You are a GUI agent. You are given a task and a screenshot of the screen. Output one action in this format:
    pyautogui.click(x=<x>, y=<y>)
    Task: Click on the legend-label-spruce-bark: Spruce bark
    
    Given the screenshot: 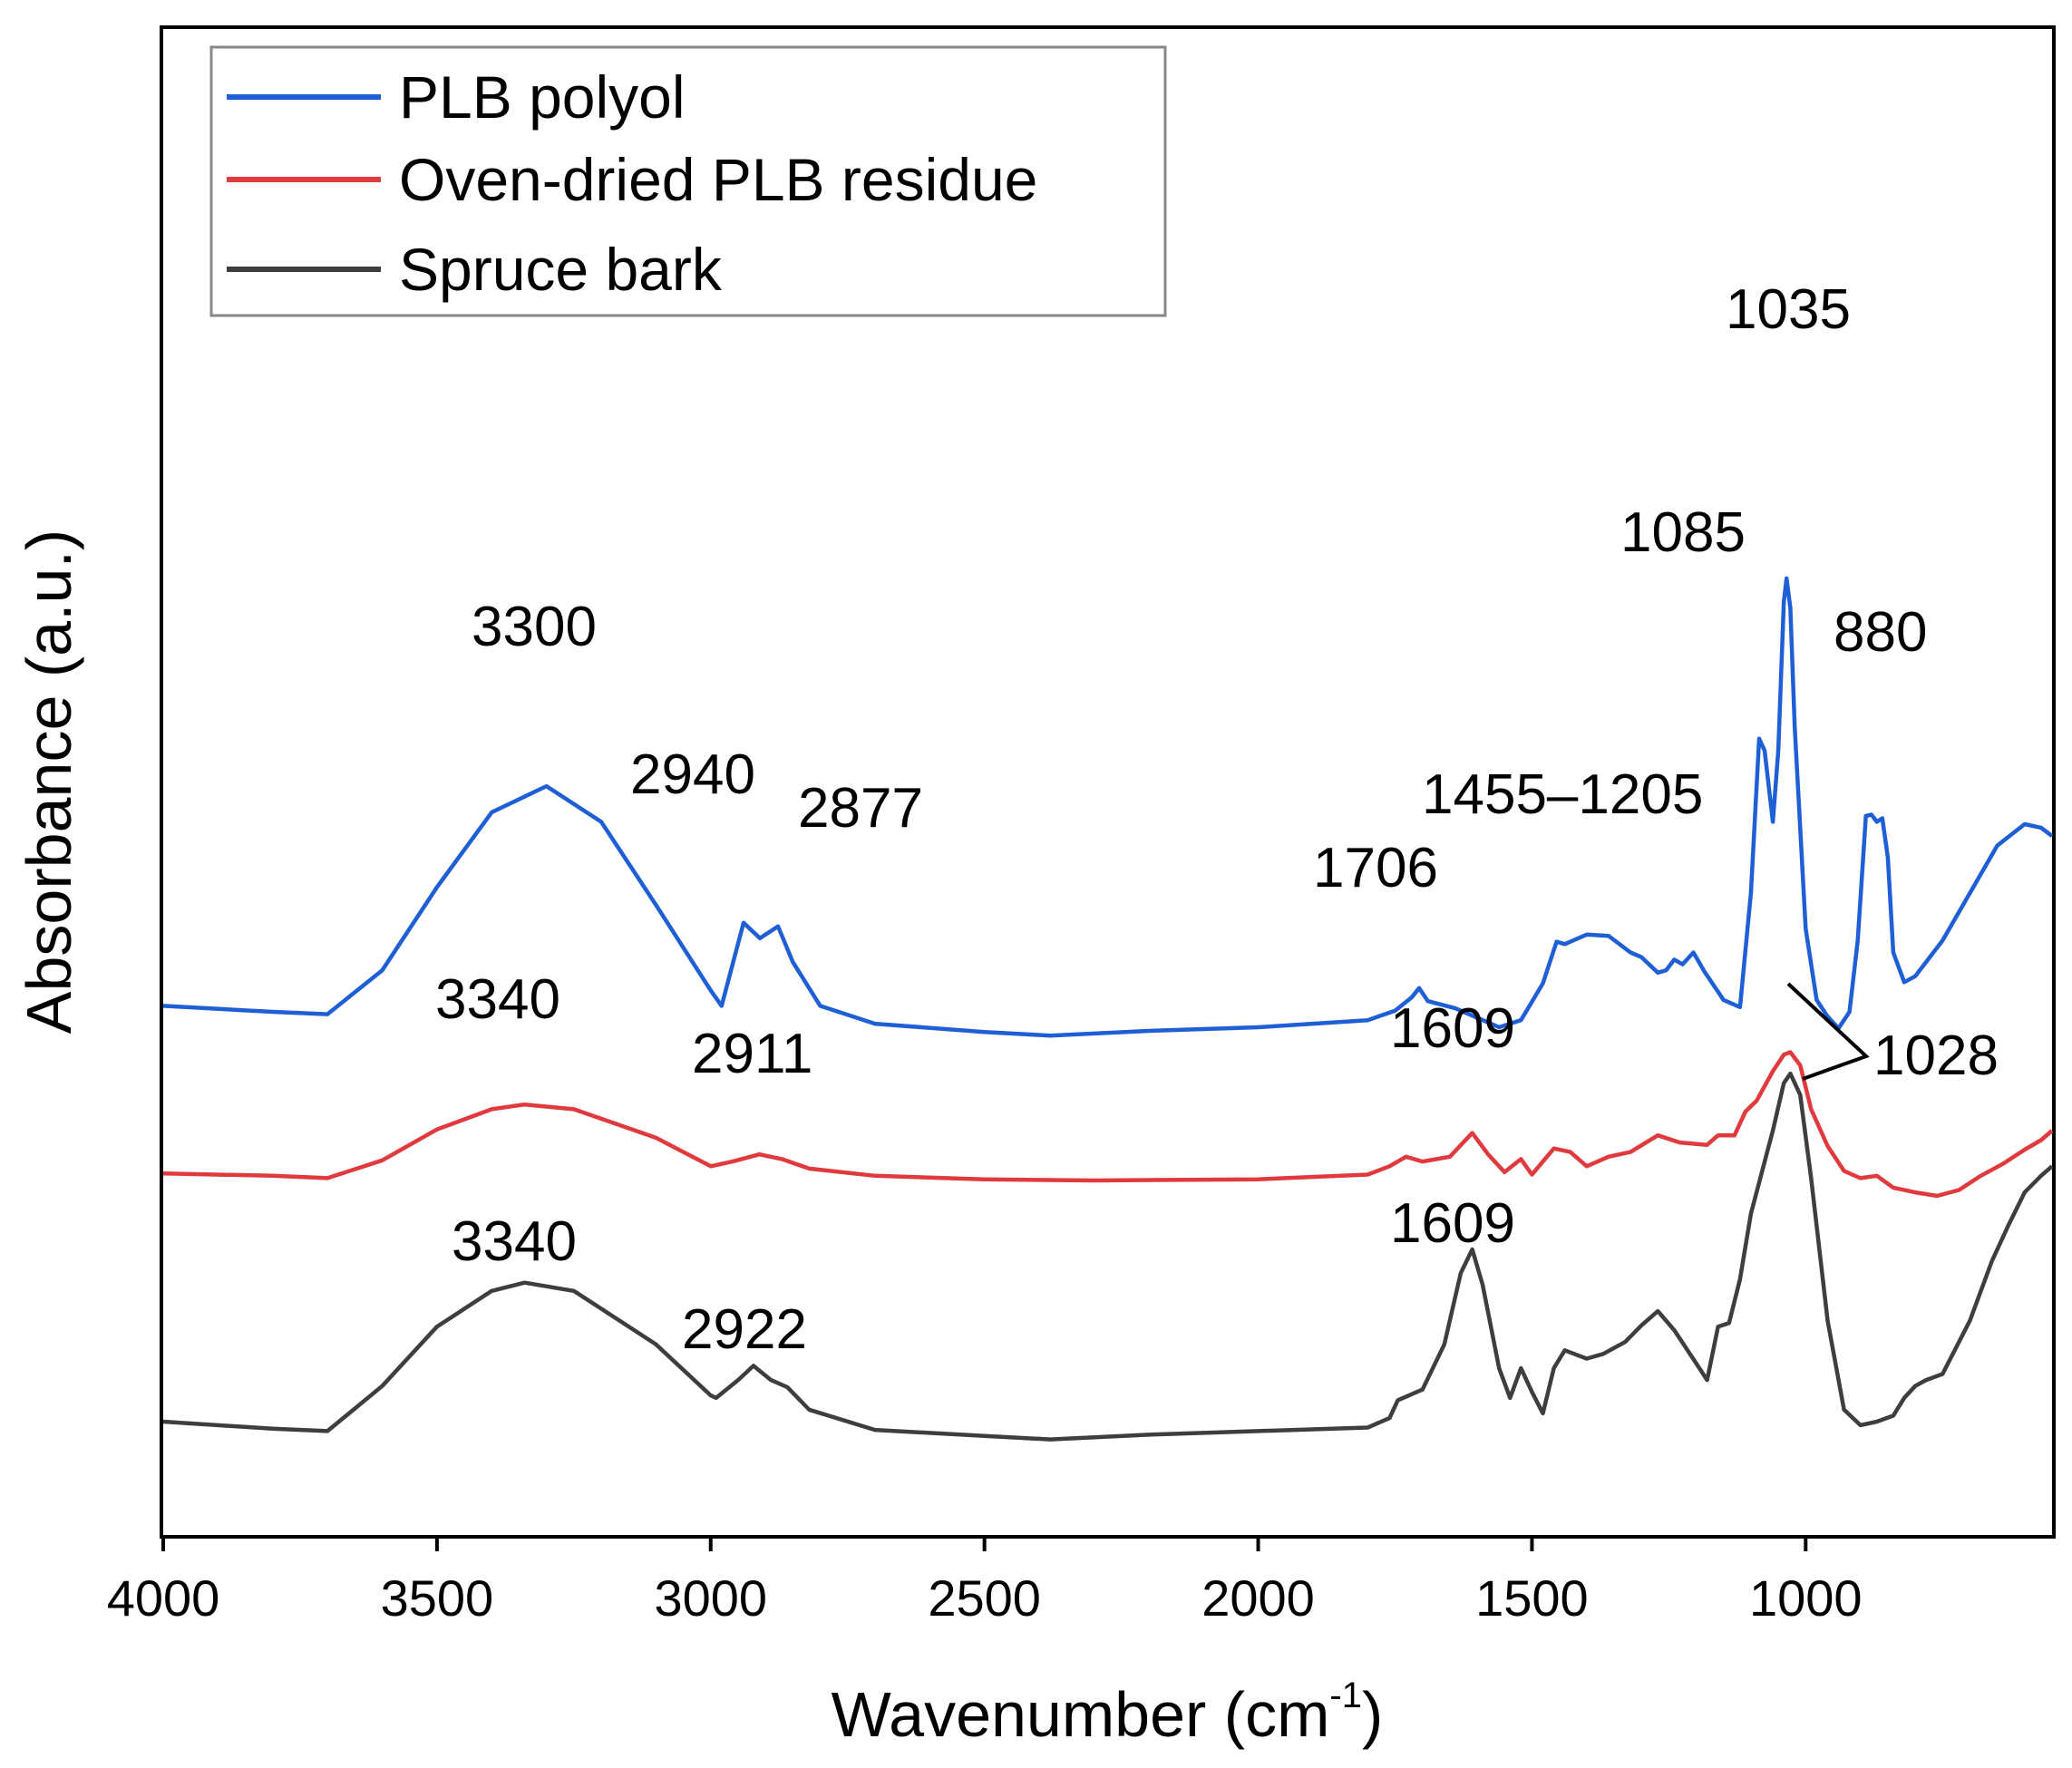 What is the action you would take?
    pyautogui.click(x=561, y=269)
    